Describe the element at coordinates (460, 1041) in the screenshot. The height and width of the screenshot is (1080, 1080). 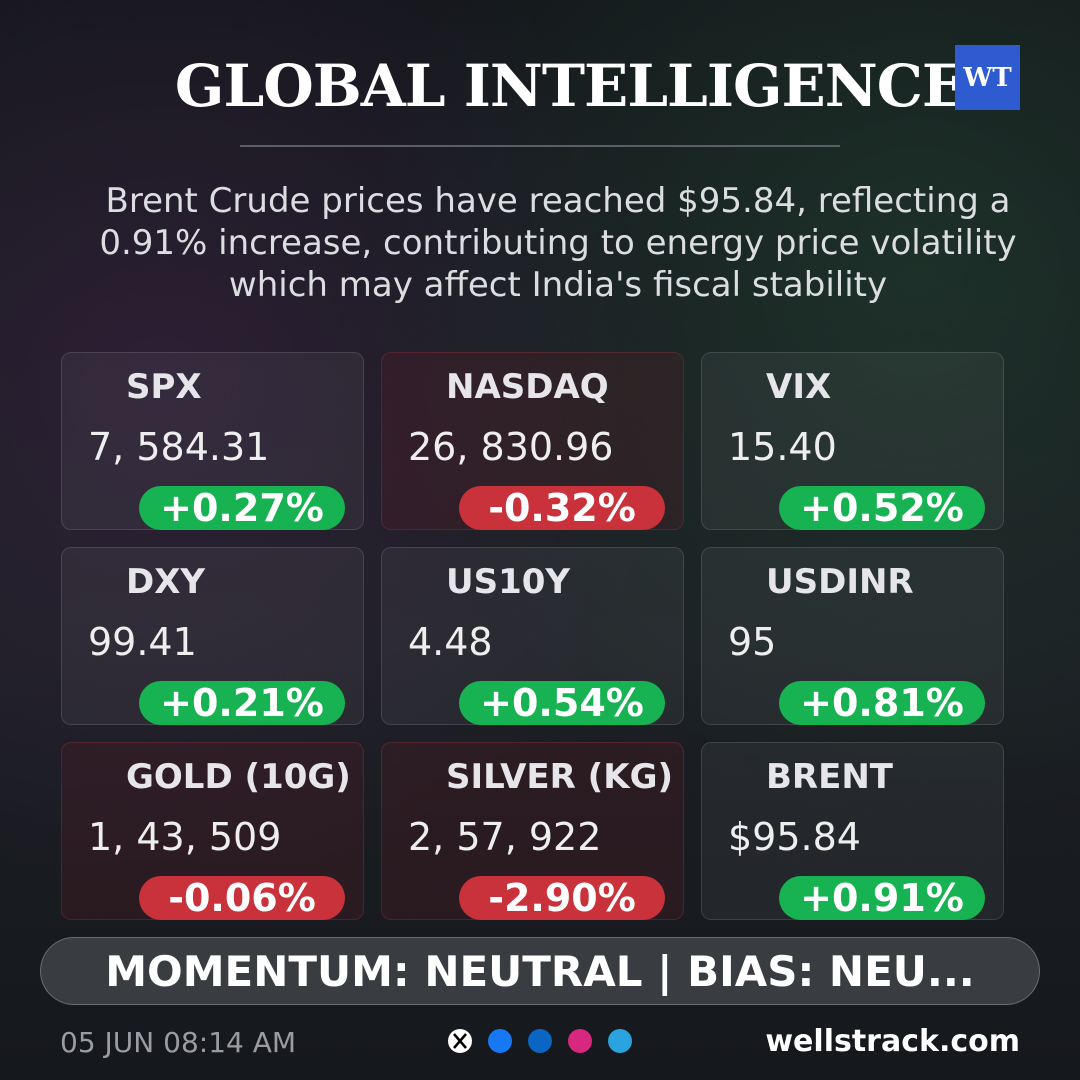
I see `icon-x-glyph` at that location.